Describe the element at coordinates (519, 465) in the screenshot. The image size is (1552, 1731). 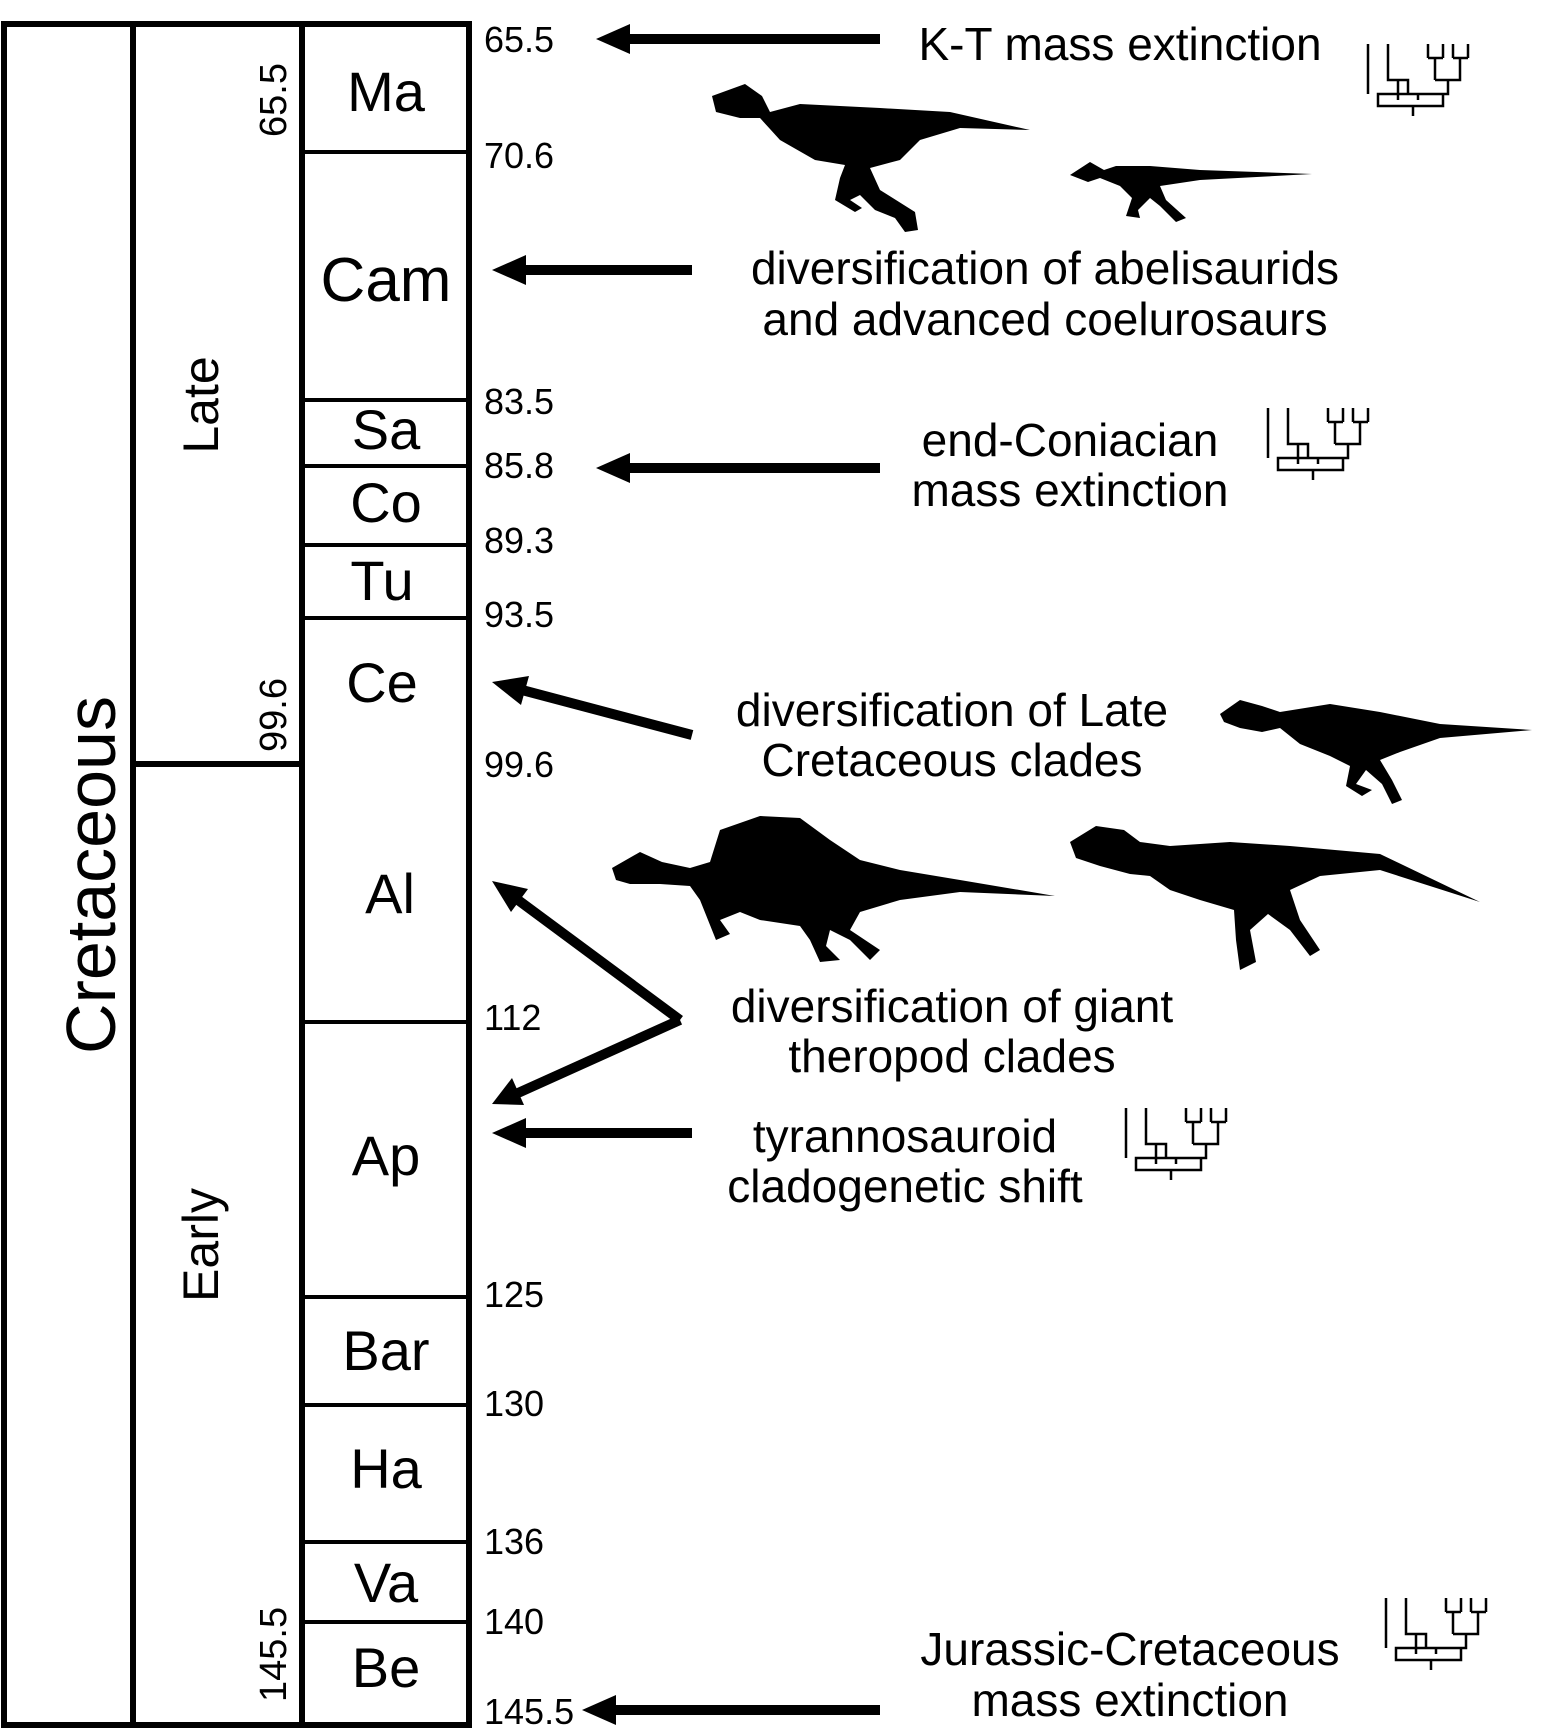
I see `boundary-age: 85.8` at that location.